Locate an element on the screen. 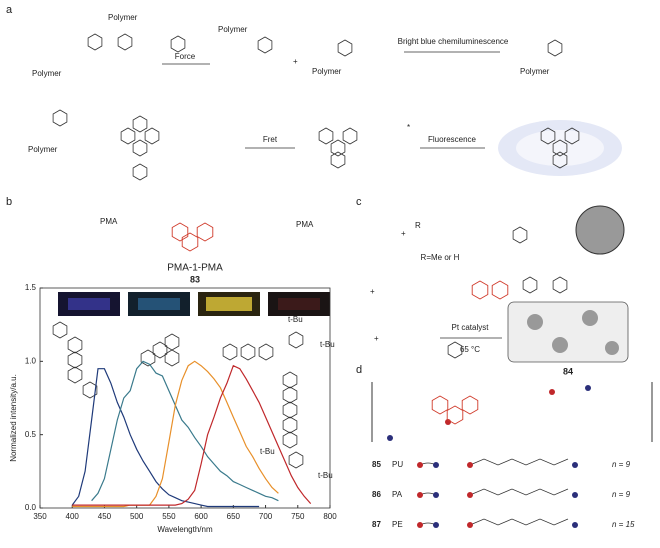 The height and width of the screenshot is (548, 660). arrow-label: Bright blue chemiluminescence is located at coordinates (453, 41).